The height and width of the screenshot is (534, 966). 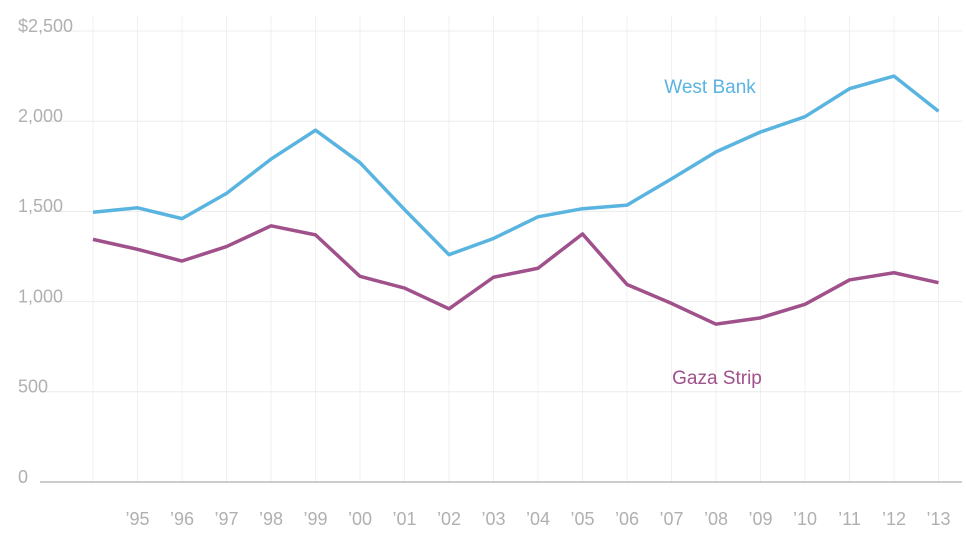 What do you see at coordinates (710, 87) in the screenshot?
I see `series-label: West Bank` at bounding box center [710, 87].